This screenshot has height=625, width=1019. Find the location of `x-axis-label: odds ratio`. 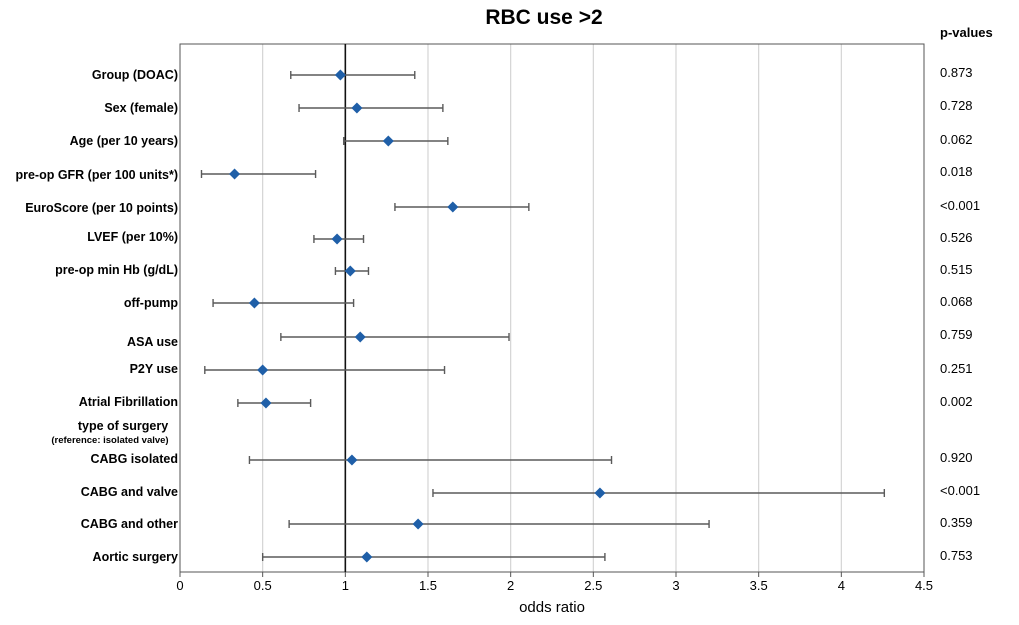

x-axis-label: odds ratio is located at coordinates (552, 607).